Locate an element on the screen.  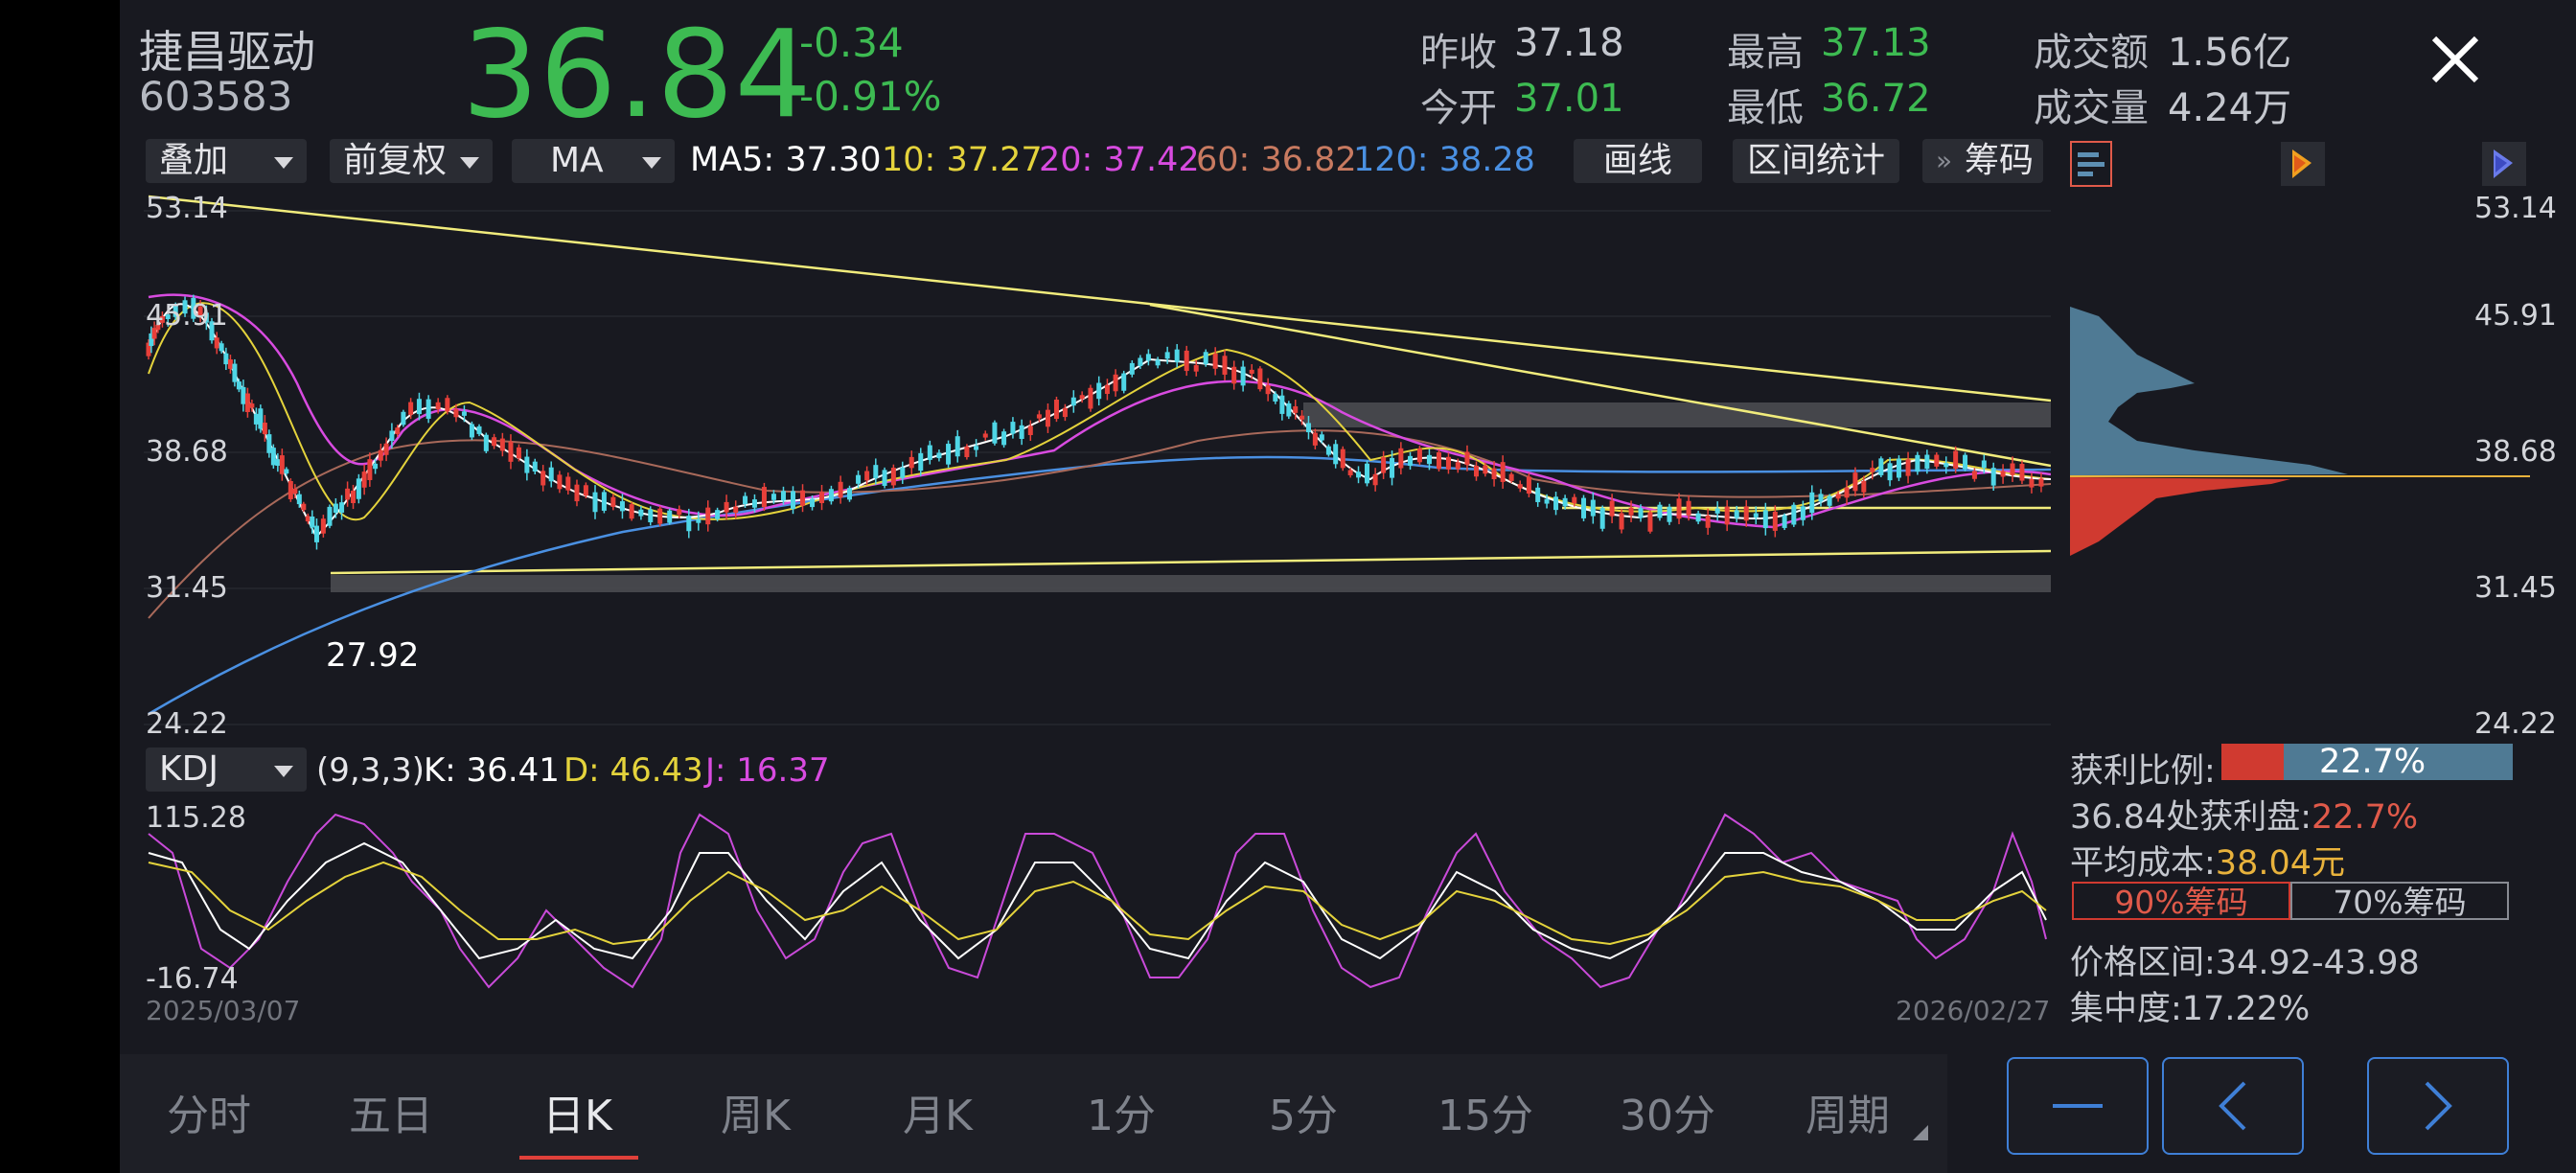
period-tab-more: 周期 is located at coordinates (1848, 1116).